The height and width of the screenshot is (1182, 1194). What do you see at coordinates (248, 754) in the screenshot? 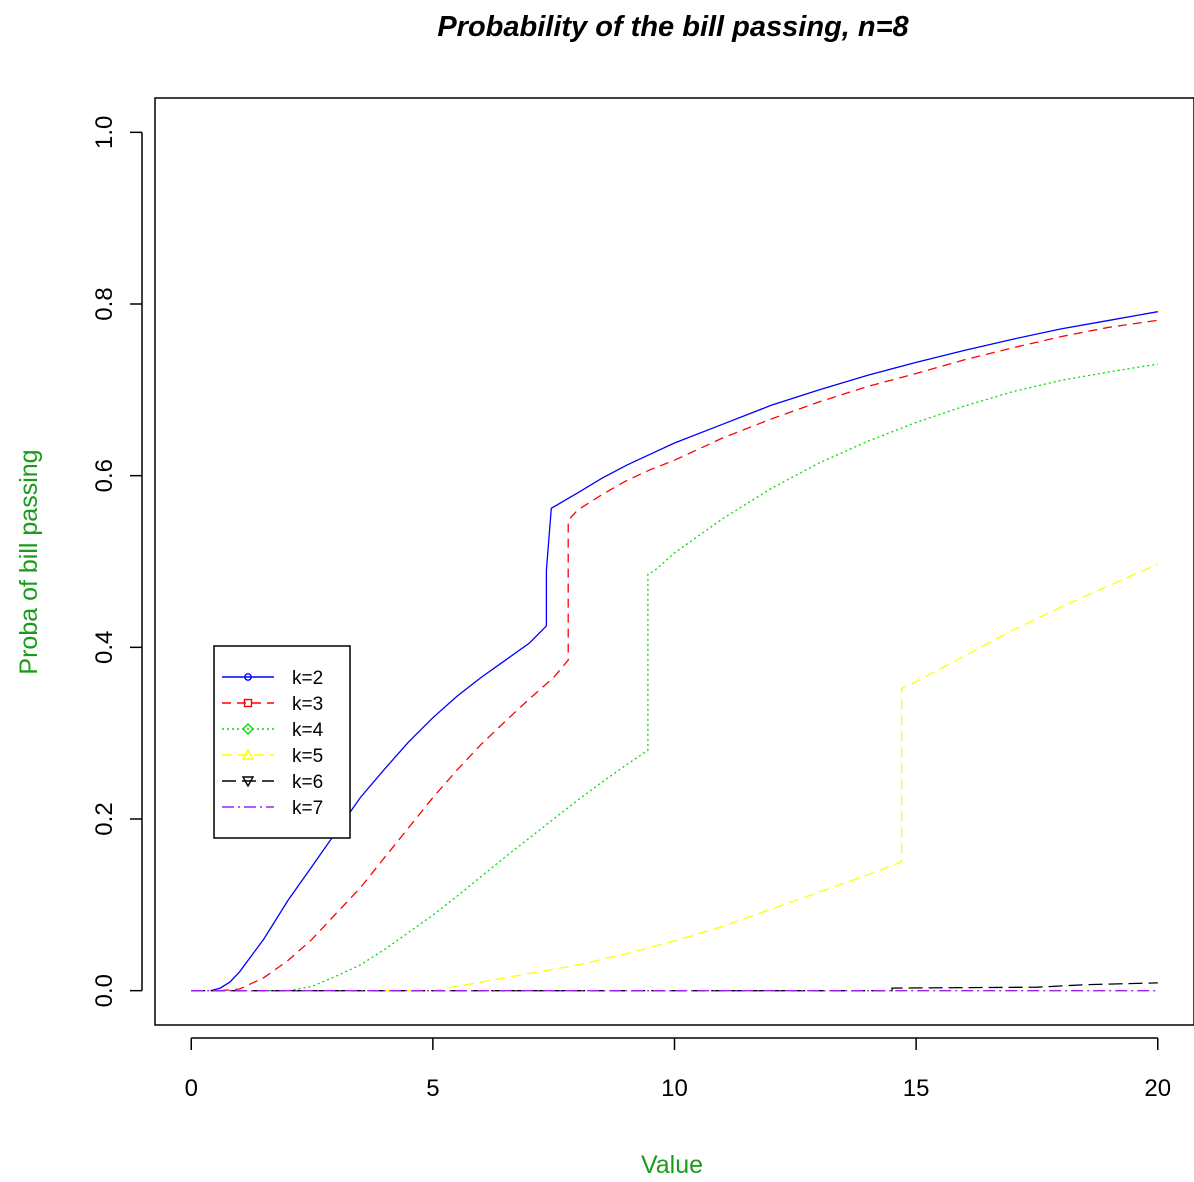
I see `legend-marker-k5` at bounding box center [248, 754].